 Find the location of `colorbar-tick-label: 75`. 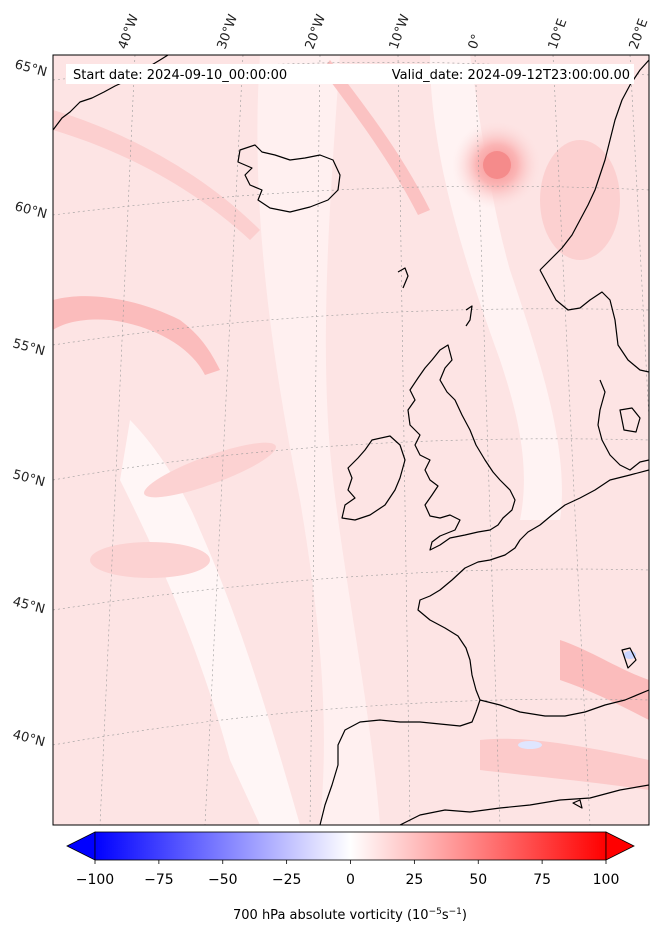

colorbar-tick-label: 75 is located at coordinates (542, 880).